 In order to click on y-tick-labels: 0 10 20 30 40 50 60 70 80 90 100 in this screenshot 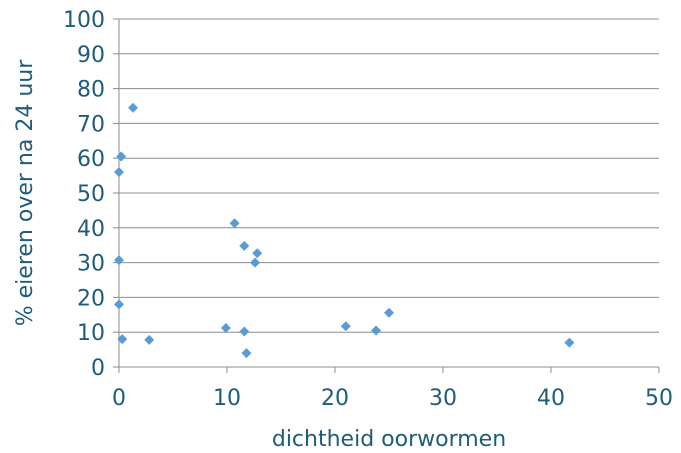, I will do `click(84, 194)`.